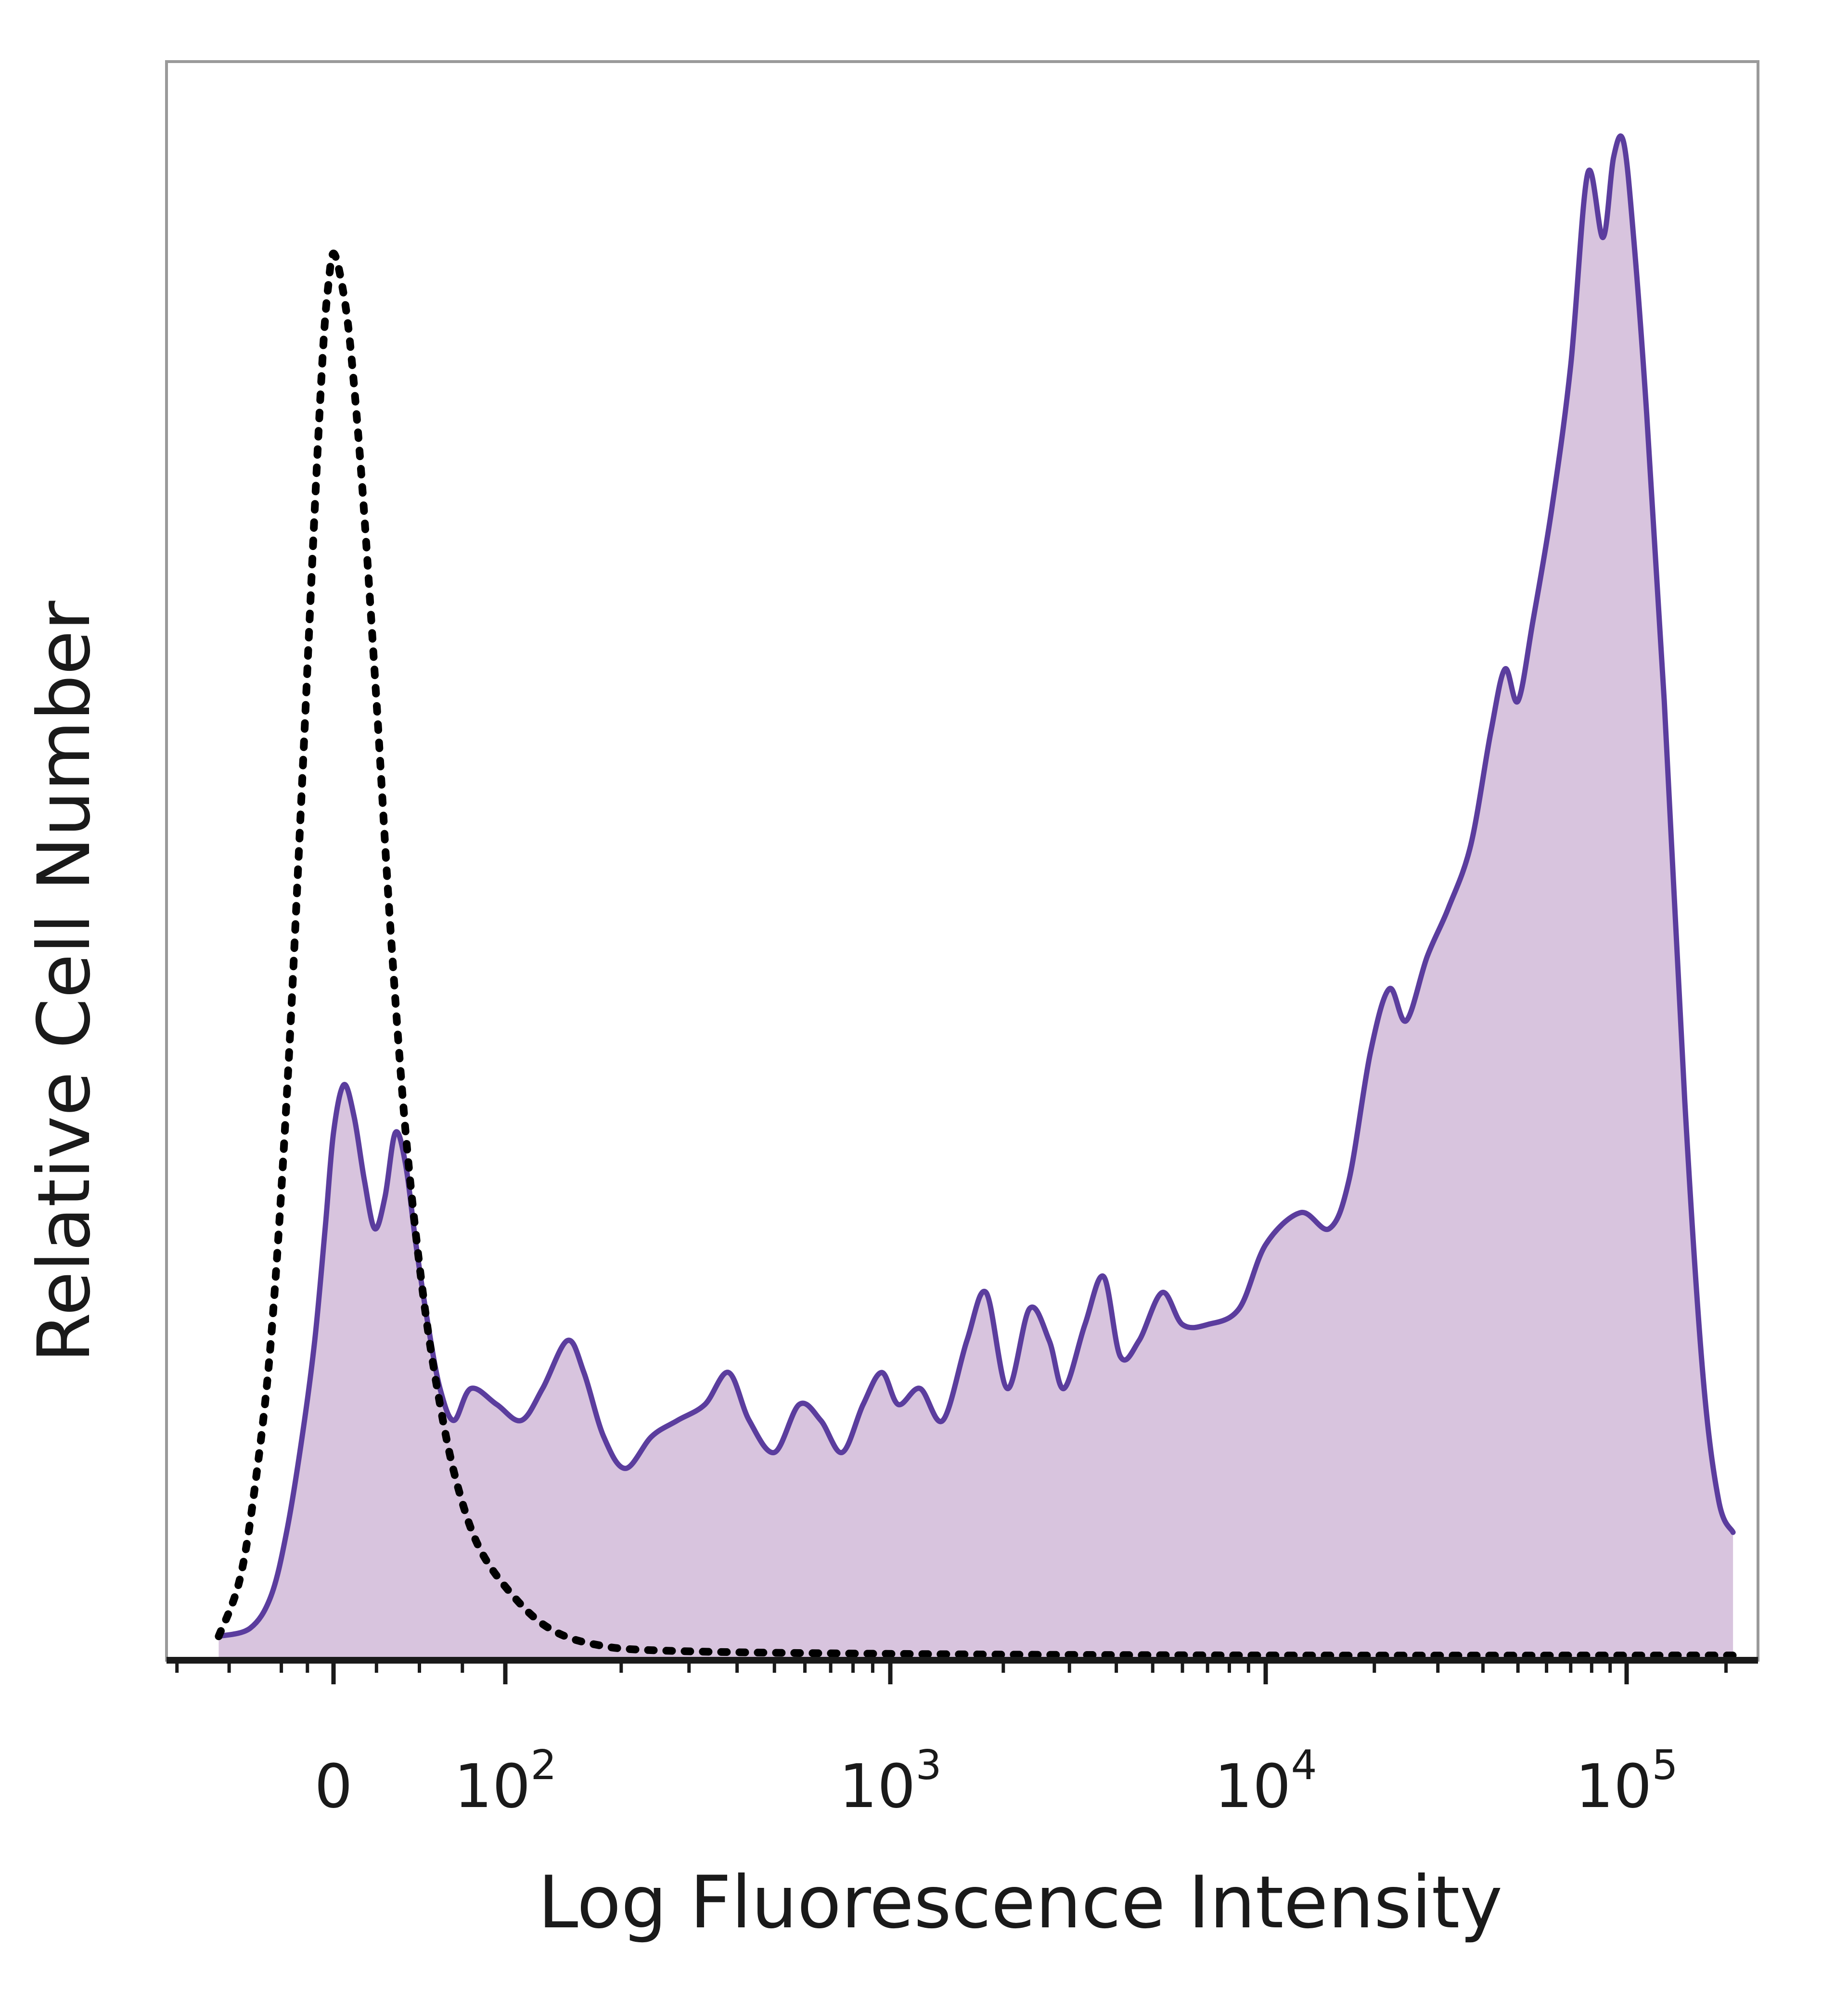  What do you see at coordinates (505, 1781) in the screenshot?
I see `x-tick-label: 10²` at bounding box center [505, 1781].